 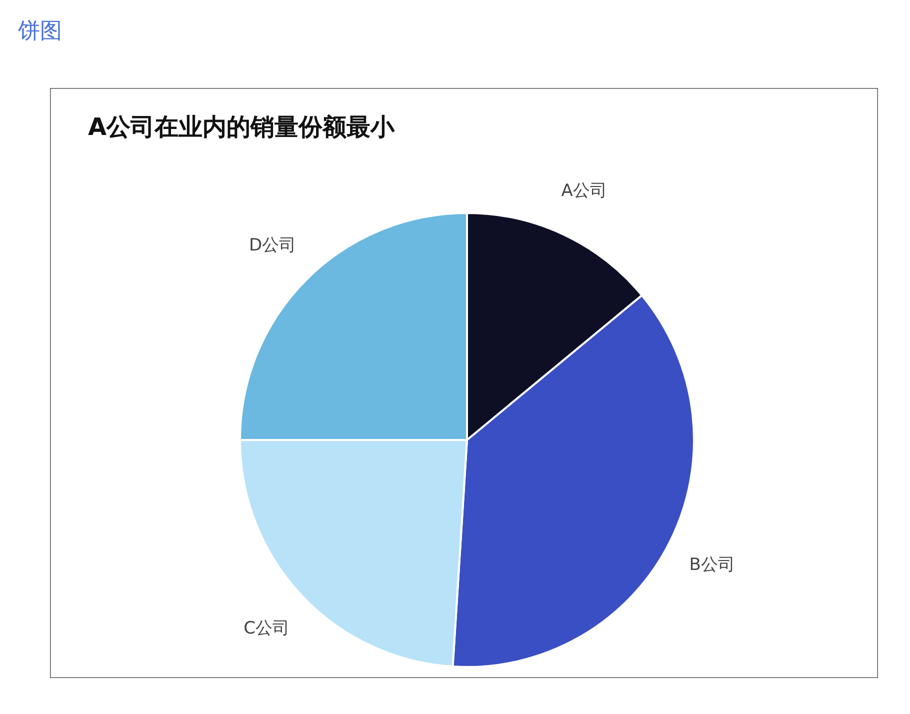 I want to click on text: 饼图, so click(x=40, y=32).